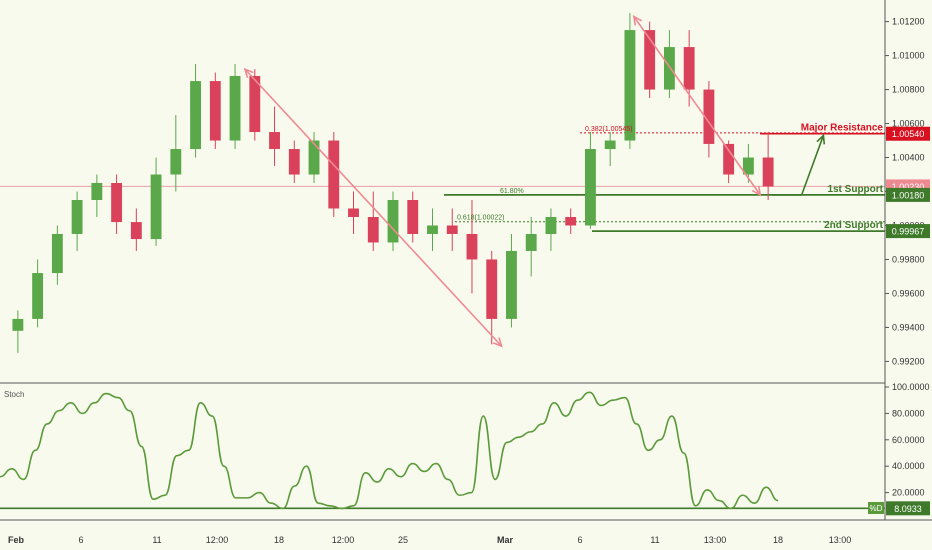  I want to click on stoch-tick-label: 80.0000, so click(908, 413).